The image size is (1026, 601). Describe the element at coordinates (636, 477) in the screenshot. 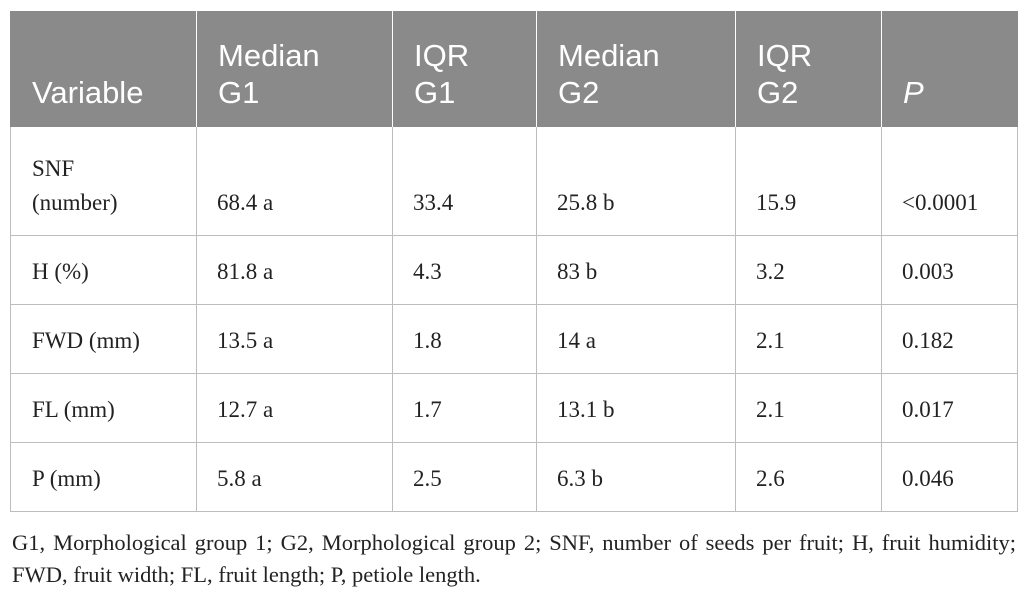

I see `cell-median-g2: 6.3 b` at that location.